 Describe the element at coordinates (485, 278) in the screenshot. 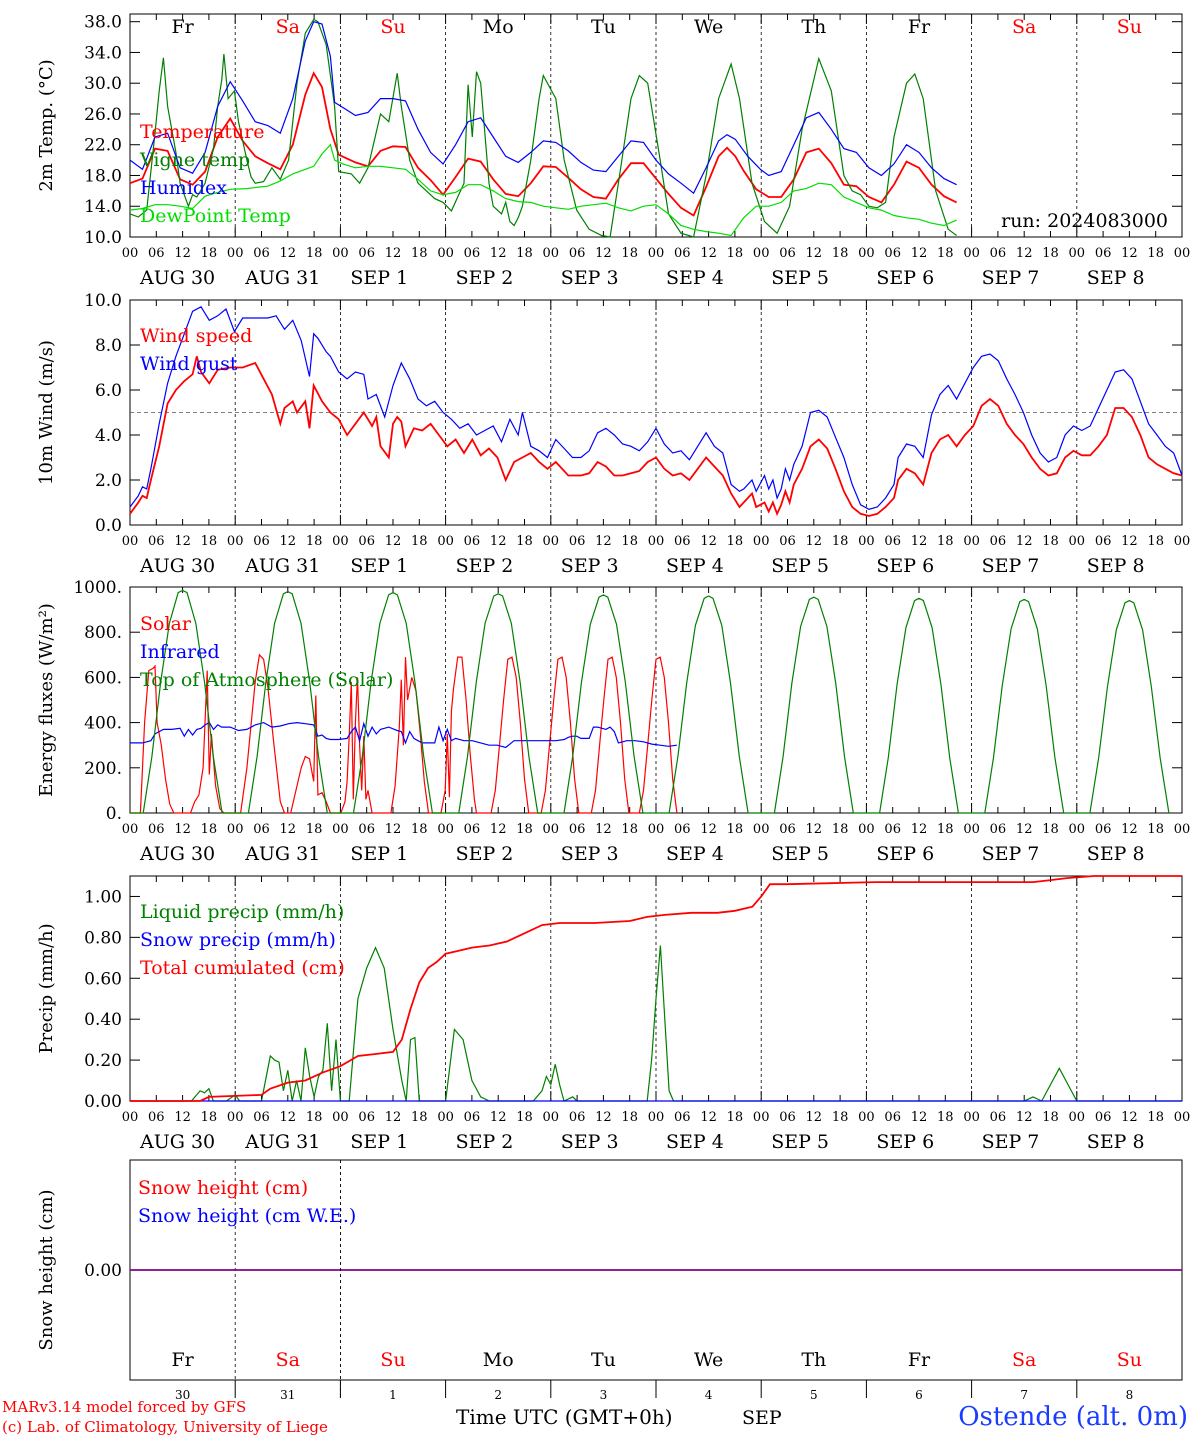

I see `date-label: SEP 2` at that location.